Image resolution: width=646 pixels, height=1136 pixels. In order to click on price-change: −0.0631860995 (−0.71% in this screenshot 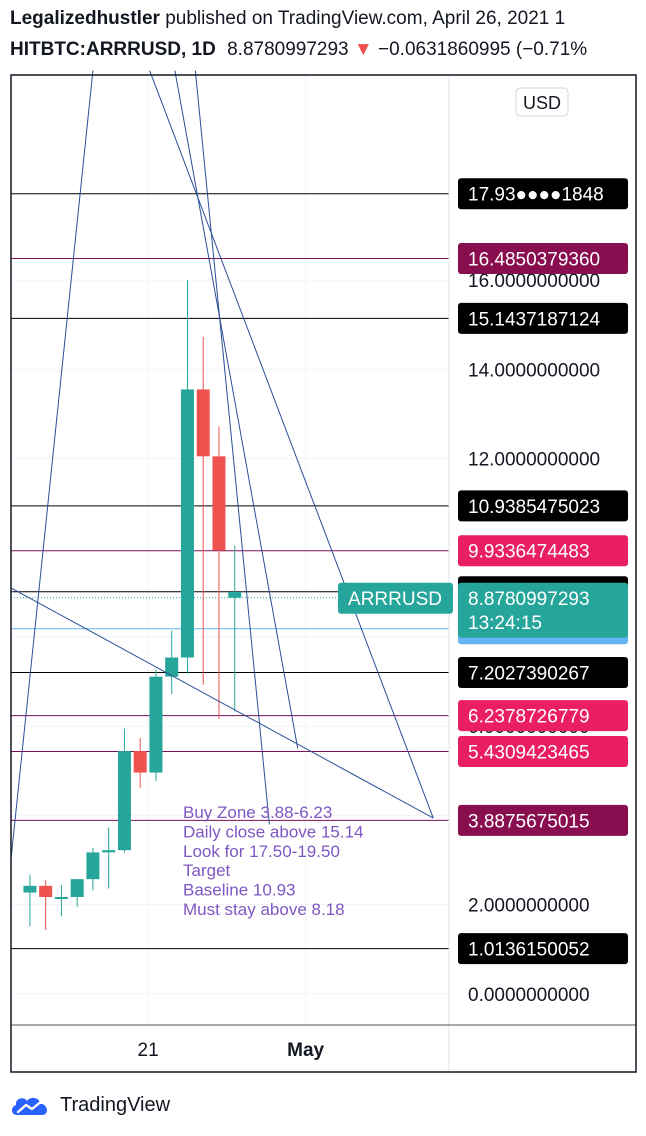, I will do `click(483, 49)`.